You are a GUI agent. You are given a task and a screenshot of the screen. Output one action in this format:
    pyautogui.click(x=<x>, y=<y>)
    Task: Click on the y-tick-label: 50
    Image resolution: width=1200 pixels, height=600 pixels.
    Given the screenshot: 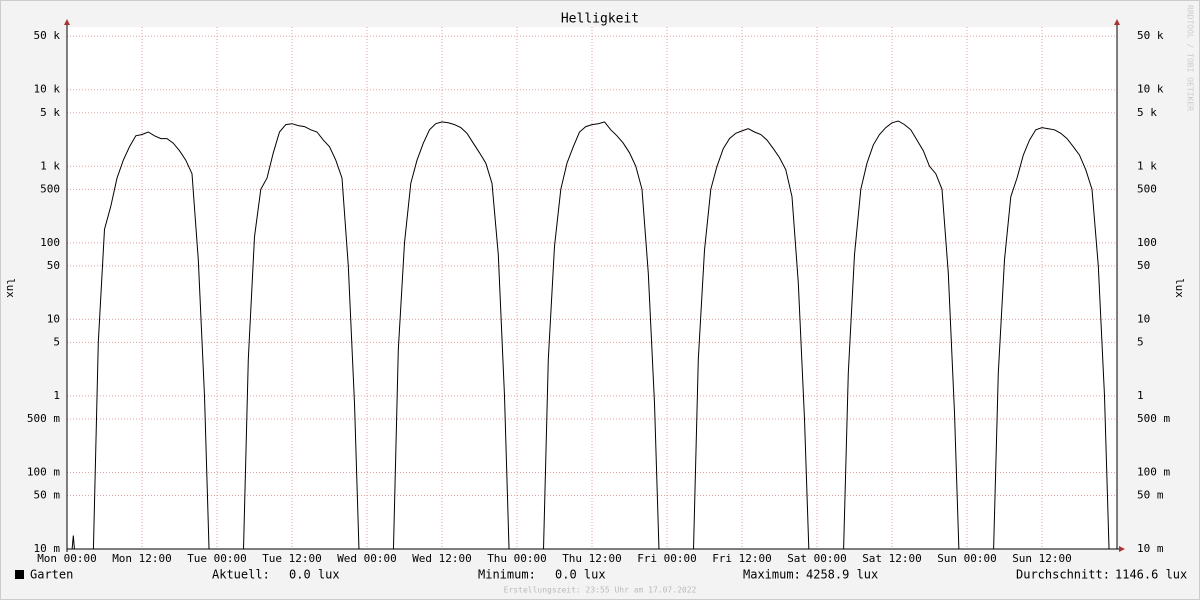 What is the action you would take?
    pyautogui.click(x=53, y=265)
    